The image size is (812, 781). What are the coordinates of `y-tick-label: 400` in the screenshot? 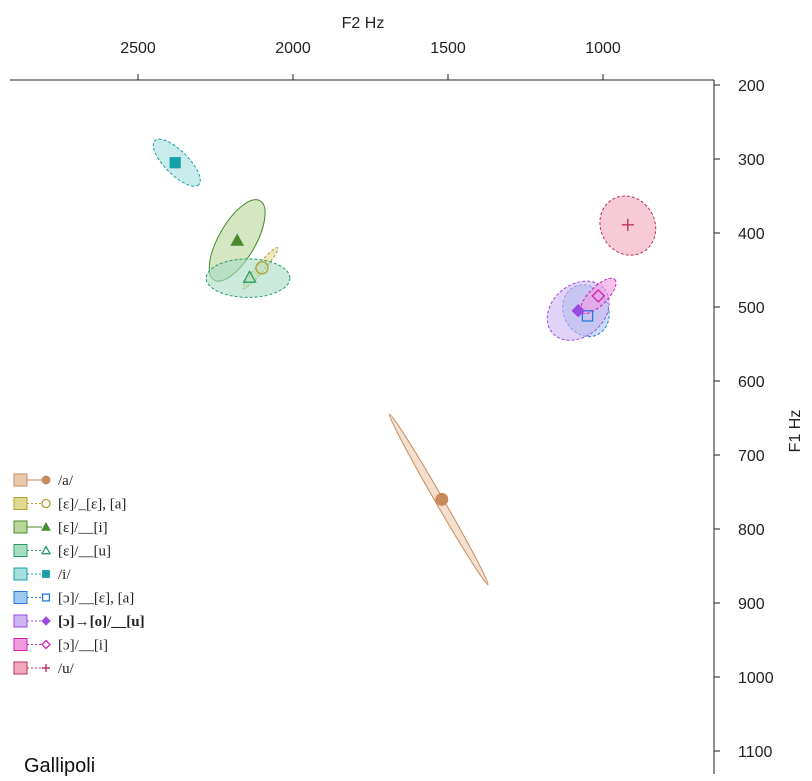 It's located at (751, 234).